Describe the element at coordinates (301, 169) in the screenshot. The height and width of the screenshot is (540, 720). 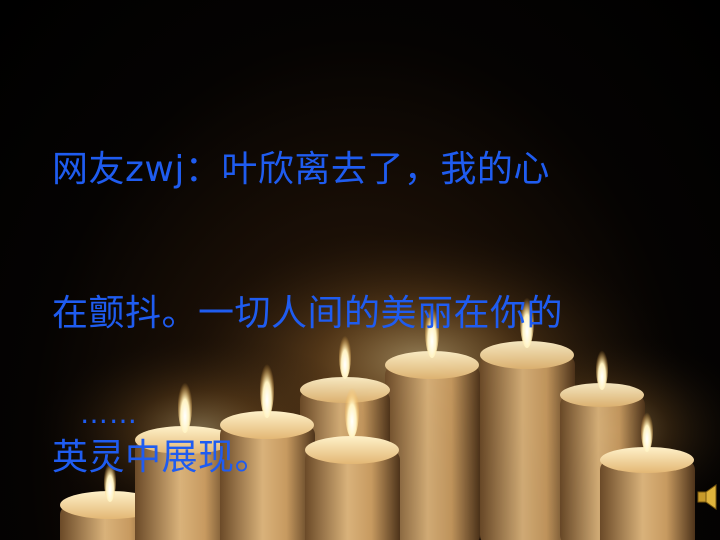
I see `comment-line: 网友zwj：叶欣离去了，我的心` at that location.